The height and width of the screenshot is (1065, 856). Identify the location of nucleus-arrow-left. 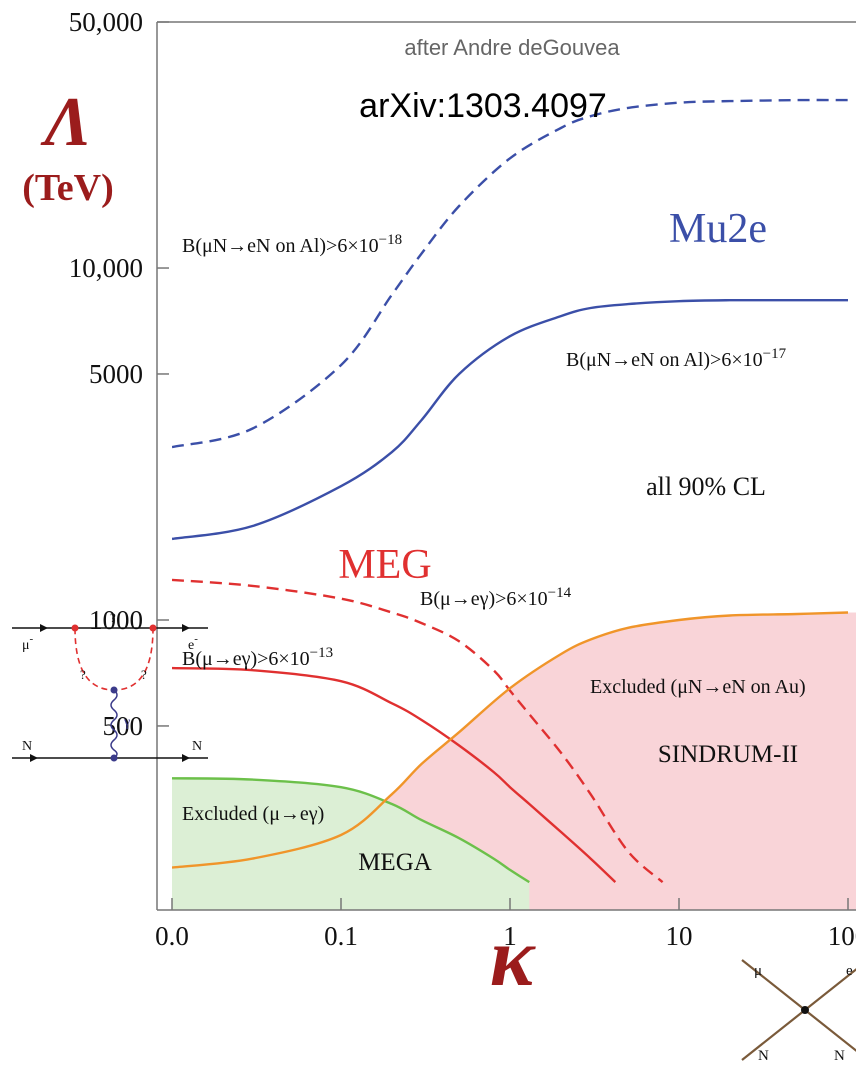
(34, 758).